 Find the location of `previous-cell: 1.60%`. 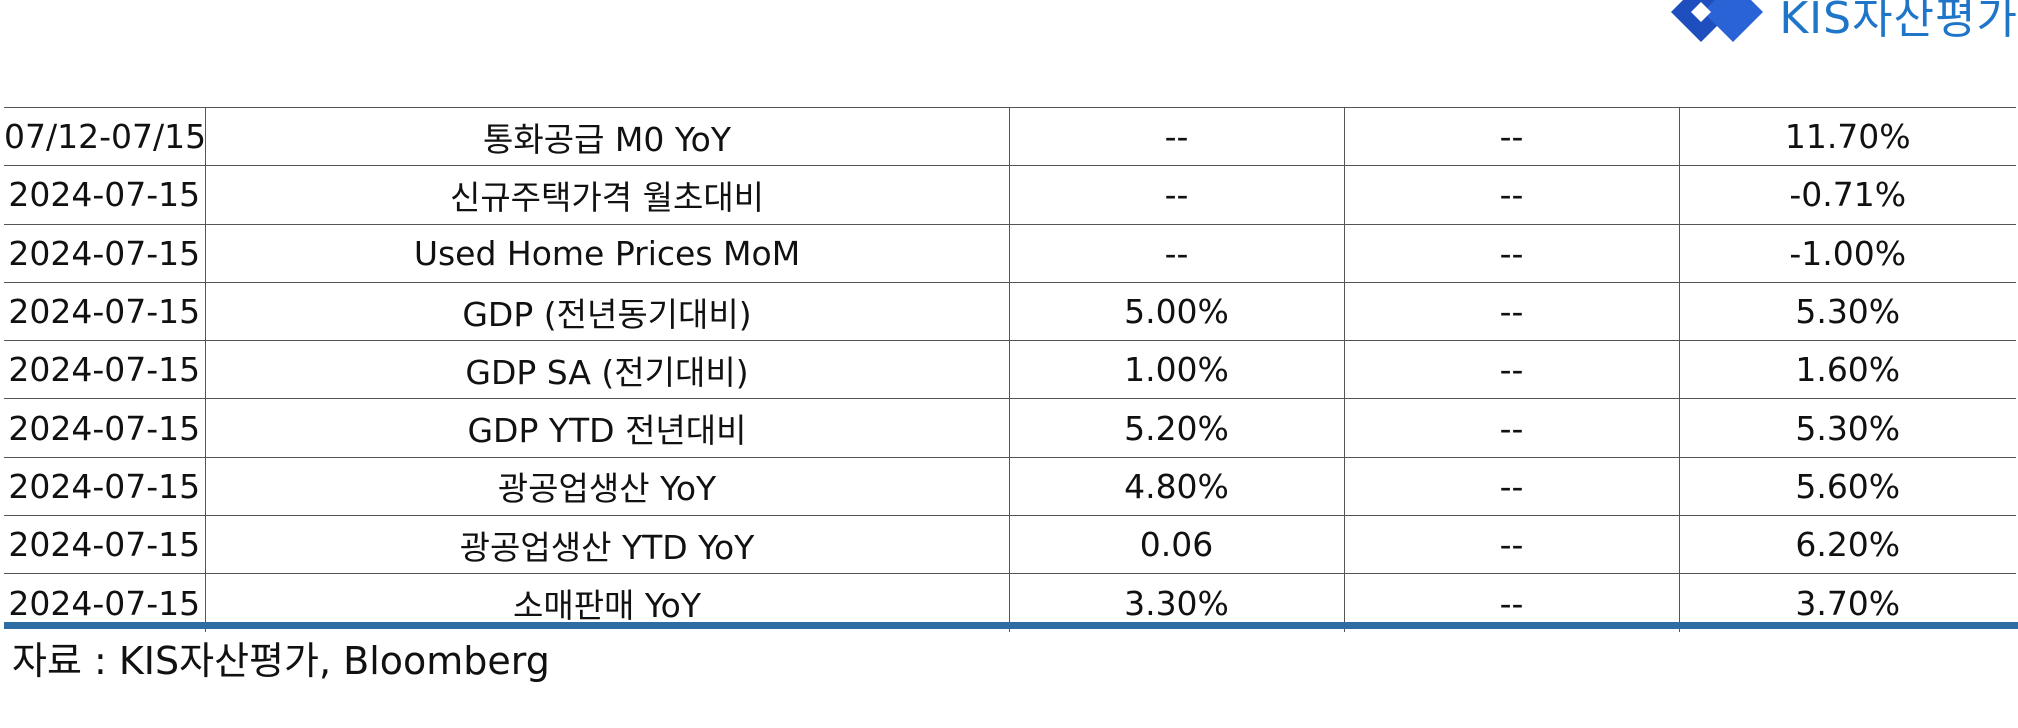

previous-cell: 1.60% is located at coordinates (1847, 370).